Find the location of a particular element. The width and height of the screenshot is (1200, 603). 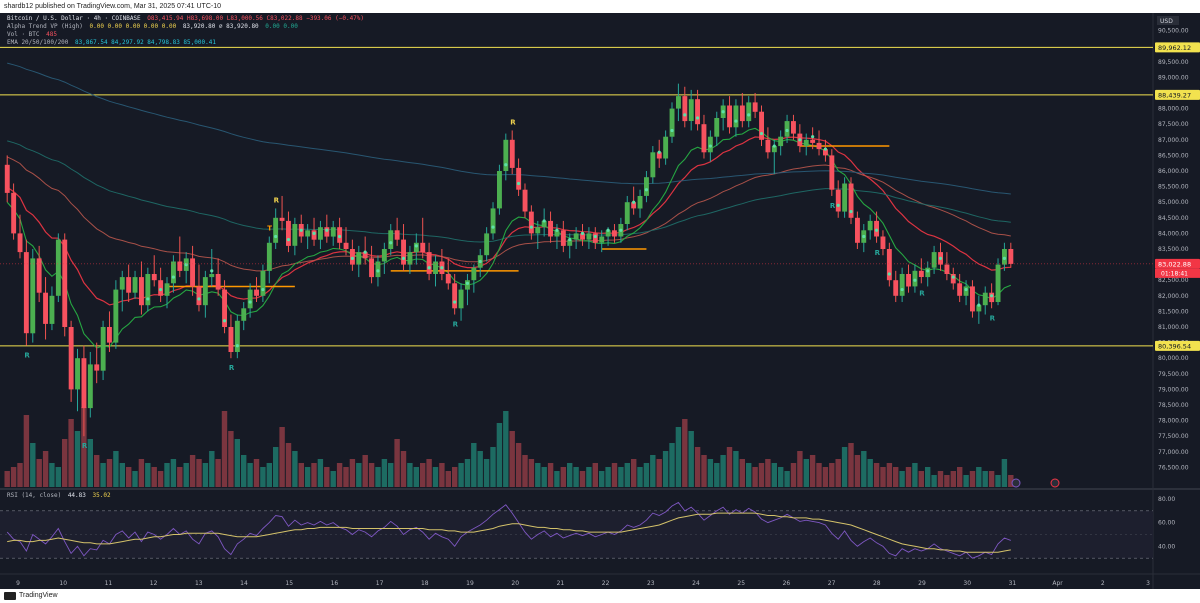

event-icon is located at coordinates (1016, 483).